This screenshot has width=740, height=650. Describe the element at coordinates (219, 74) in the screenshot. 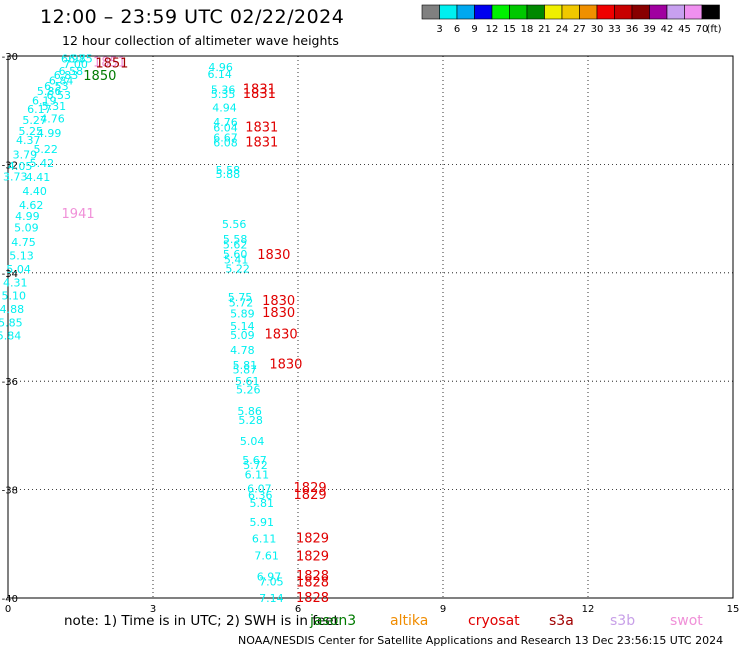

I see `swh-value-label: 6.14` at that location.